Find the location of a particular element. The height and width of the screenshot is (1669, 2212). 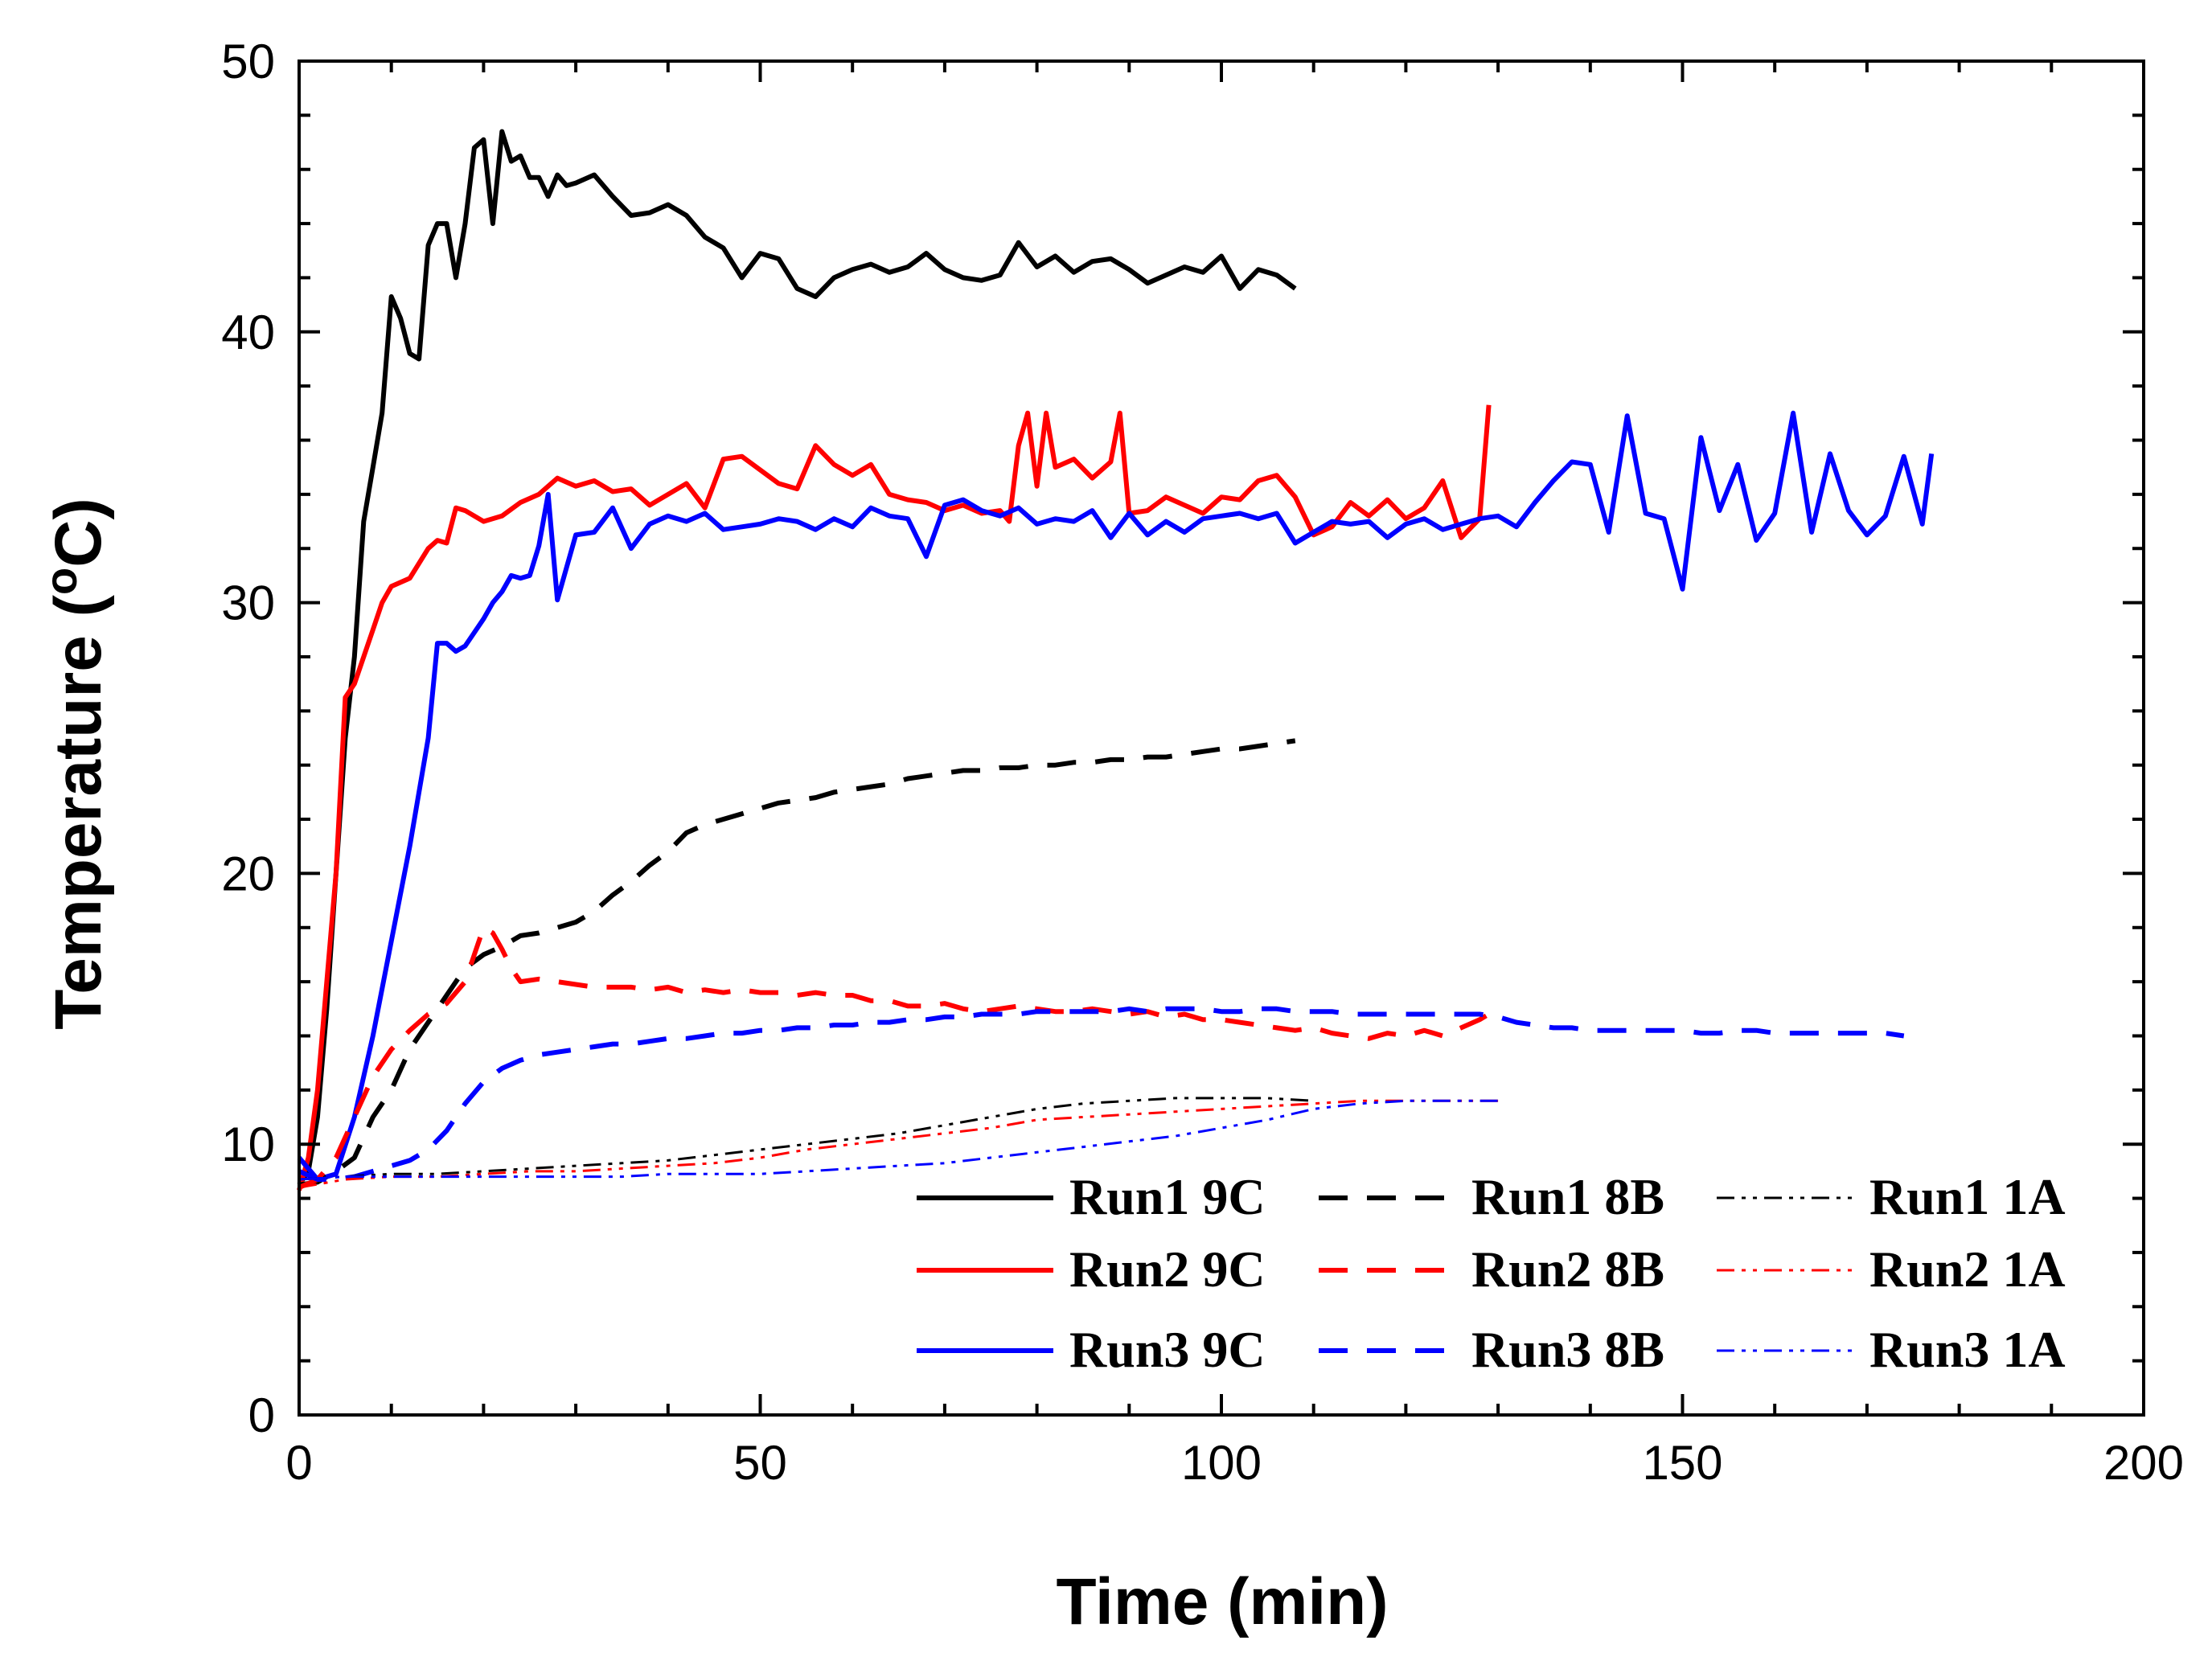

series-line-run2-8b is located at coordinates (894, 1057).